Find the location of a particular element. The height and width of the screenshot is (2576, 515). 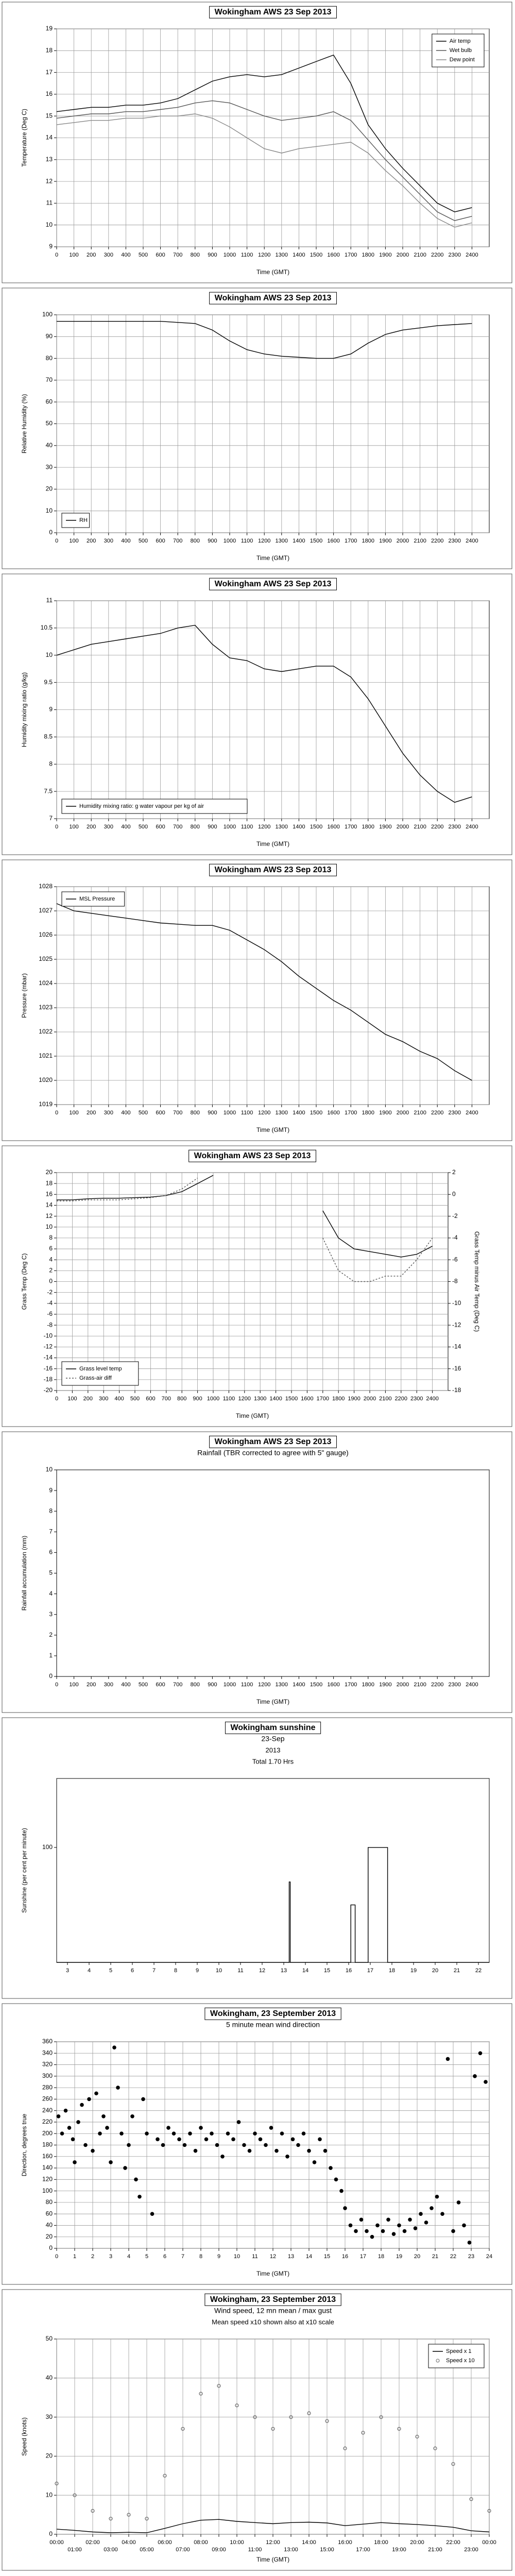

x-tick-label: 1900 is located at coordinates (385, 1113).